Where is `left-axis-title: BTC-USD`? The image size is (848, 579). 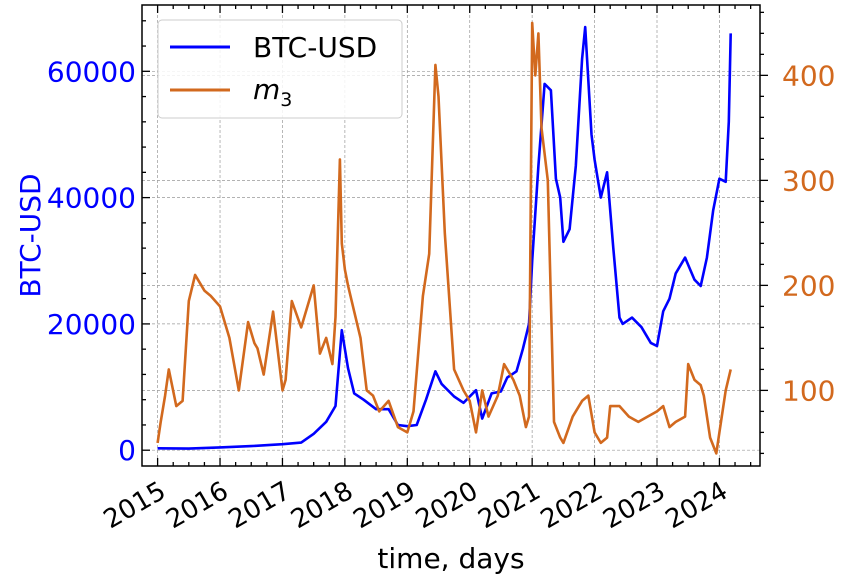
left-axis-title: BTC-USD is located at coordinates (30, 235).